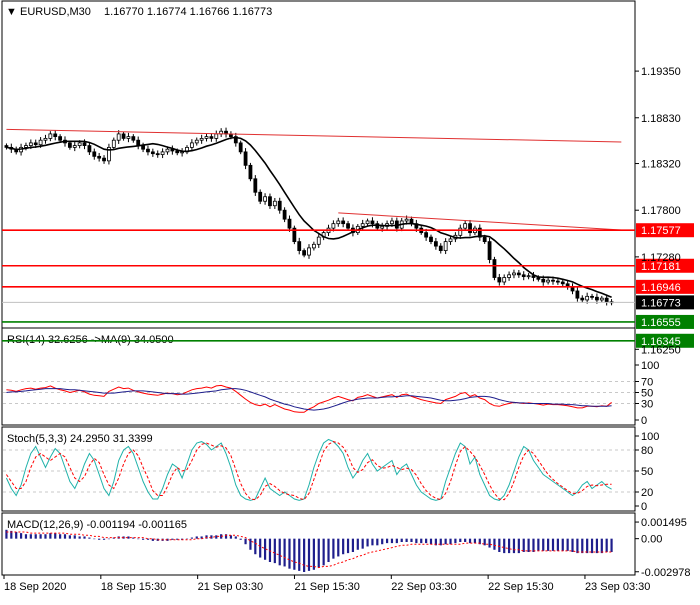 The width and height of the screenshot is (700, 605). Describe the element at coordinates (647, 394) in the screenshot. I see `rsi-axis-label: 50` at that location.